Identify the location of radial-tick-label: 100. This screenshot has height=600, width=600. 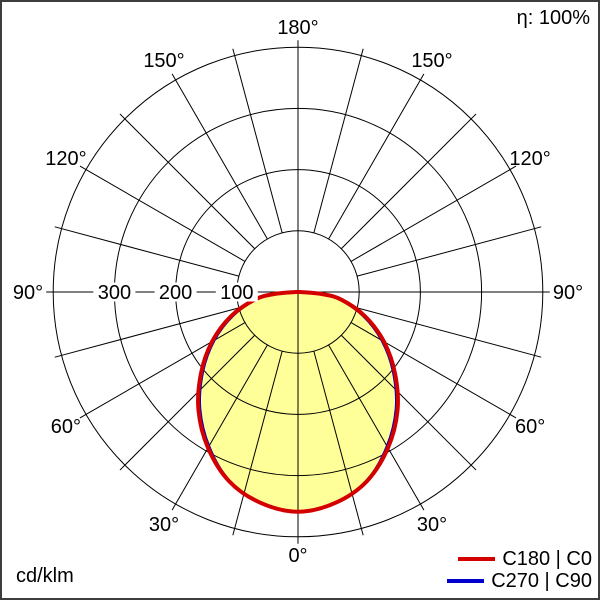
(236, 293).